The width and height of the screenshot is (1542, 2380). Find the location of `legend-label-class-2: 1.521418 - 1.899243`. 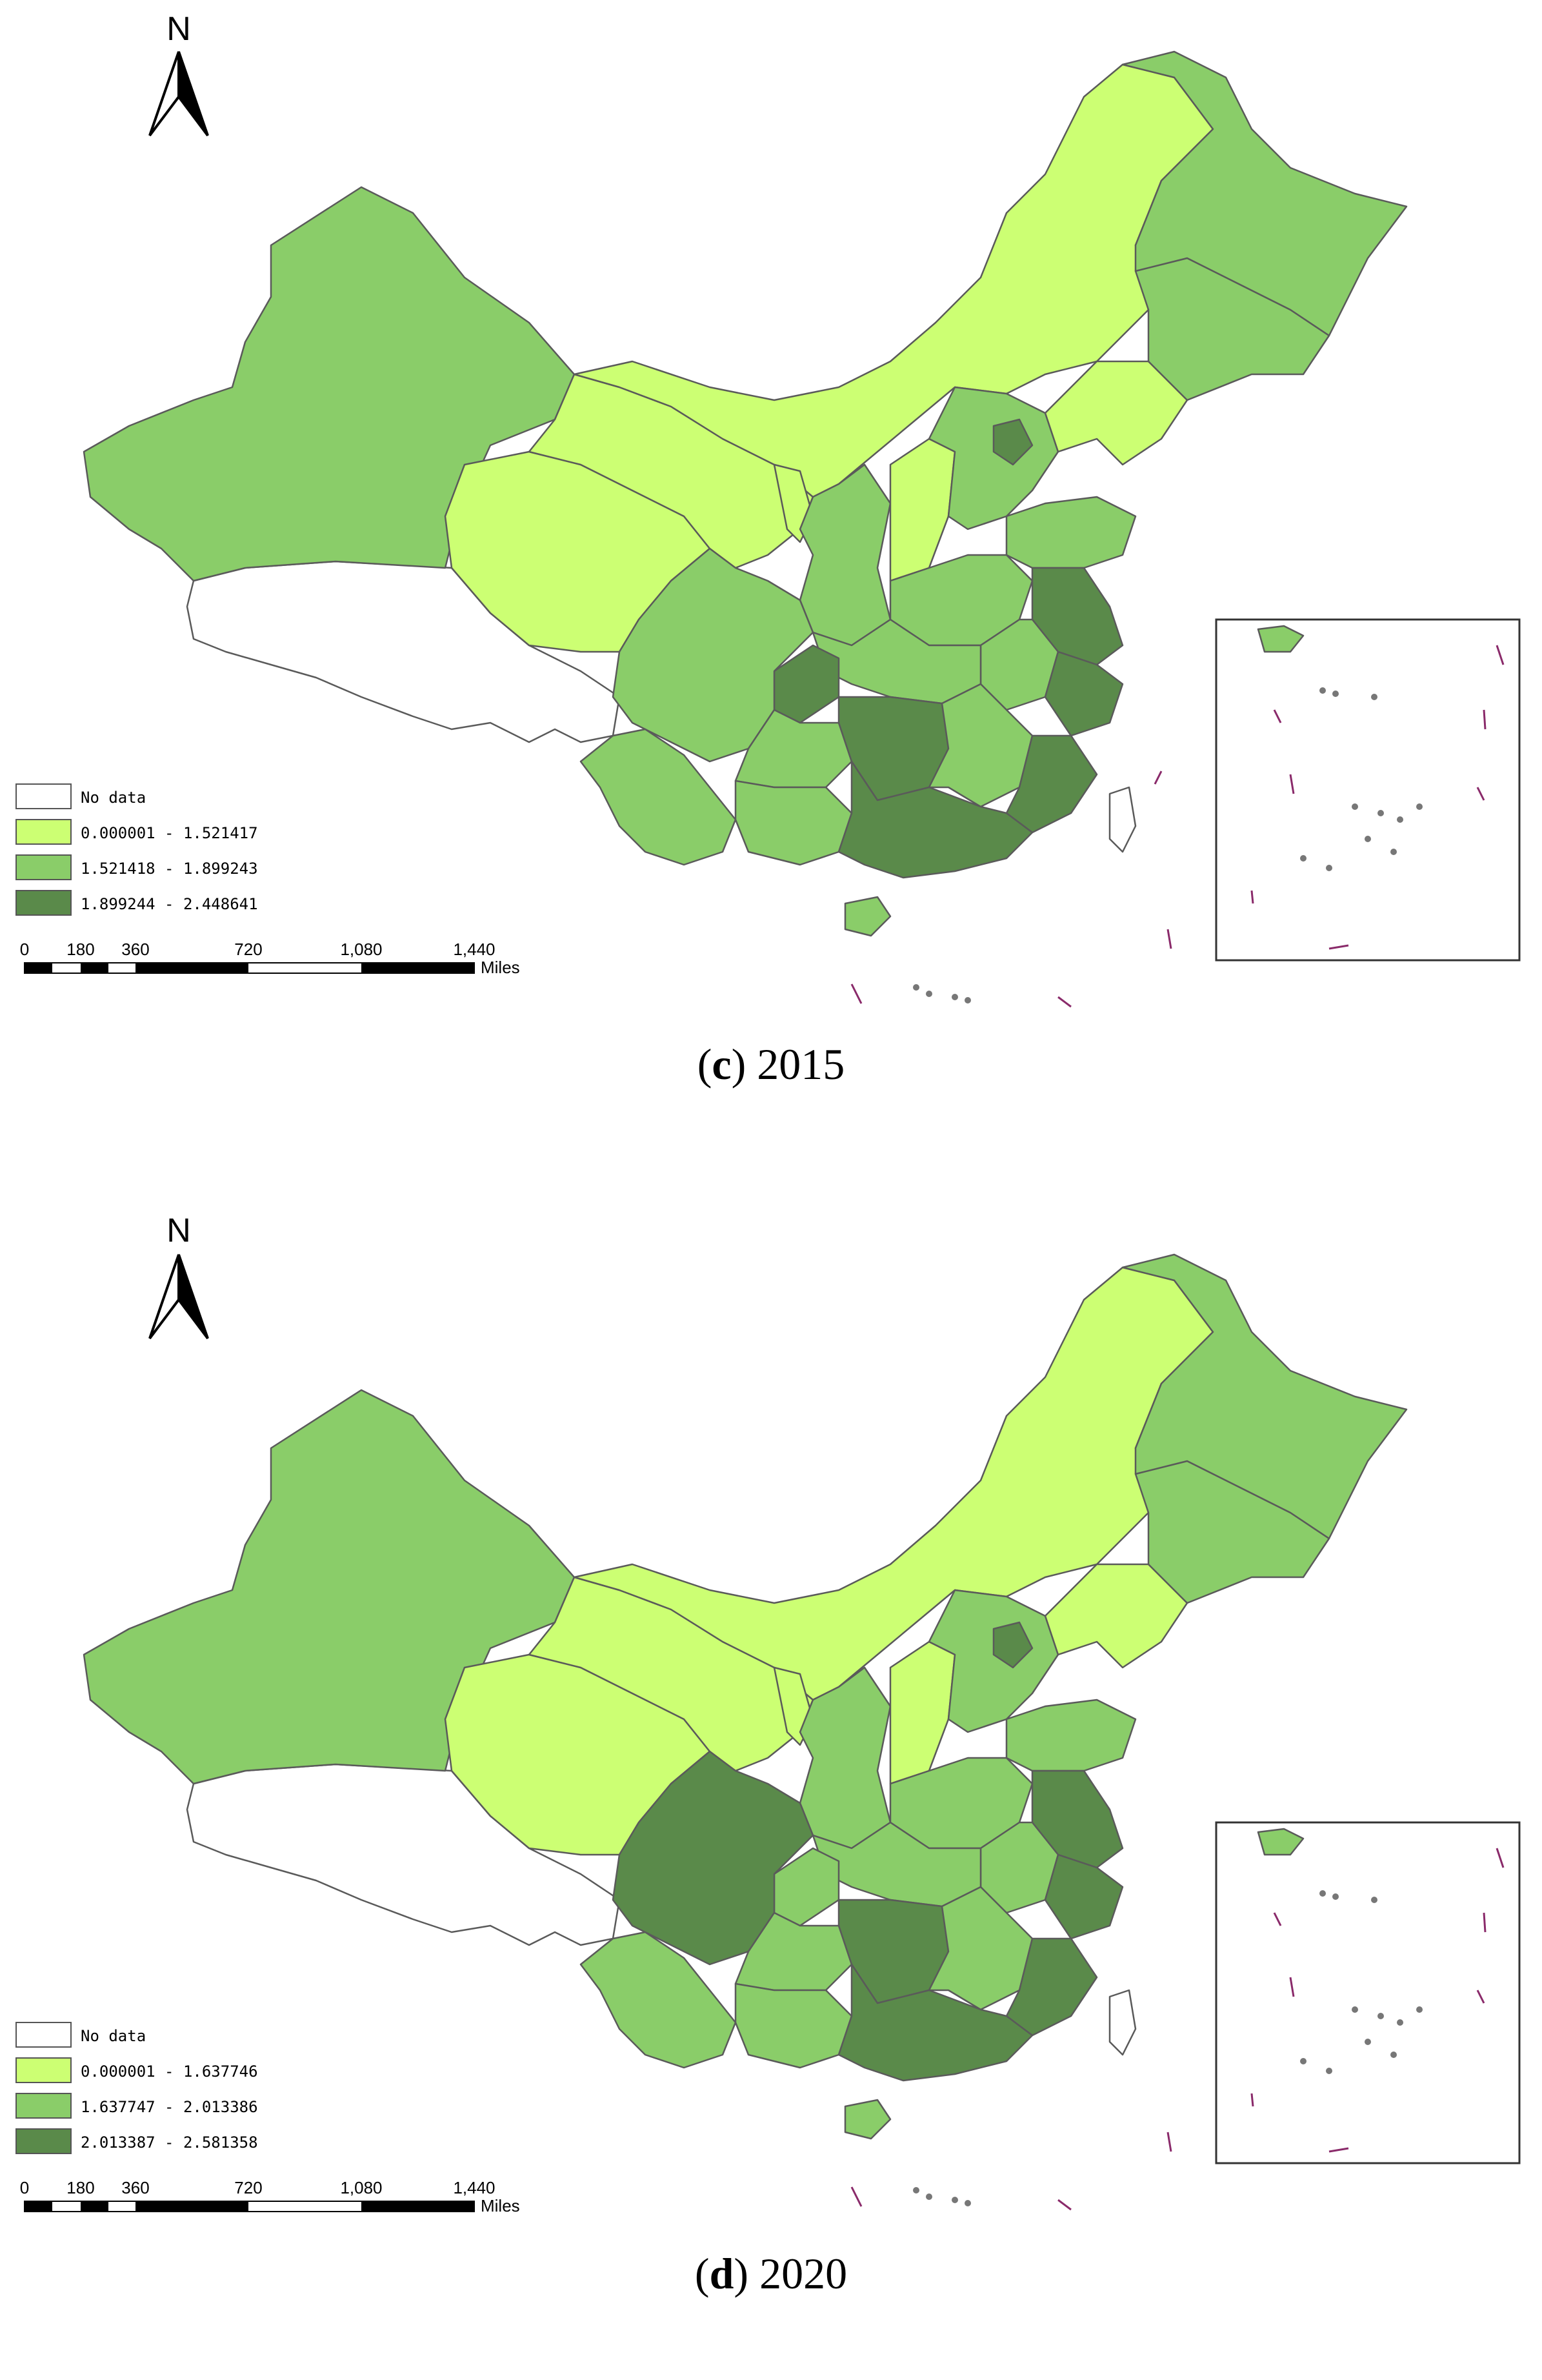

legend-label-class-2: 1.521418 - 1.899243 is located at coordinates (170, 869).